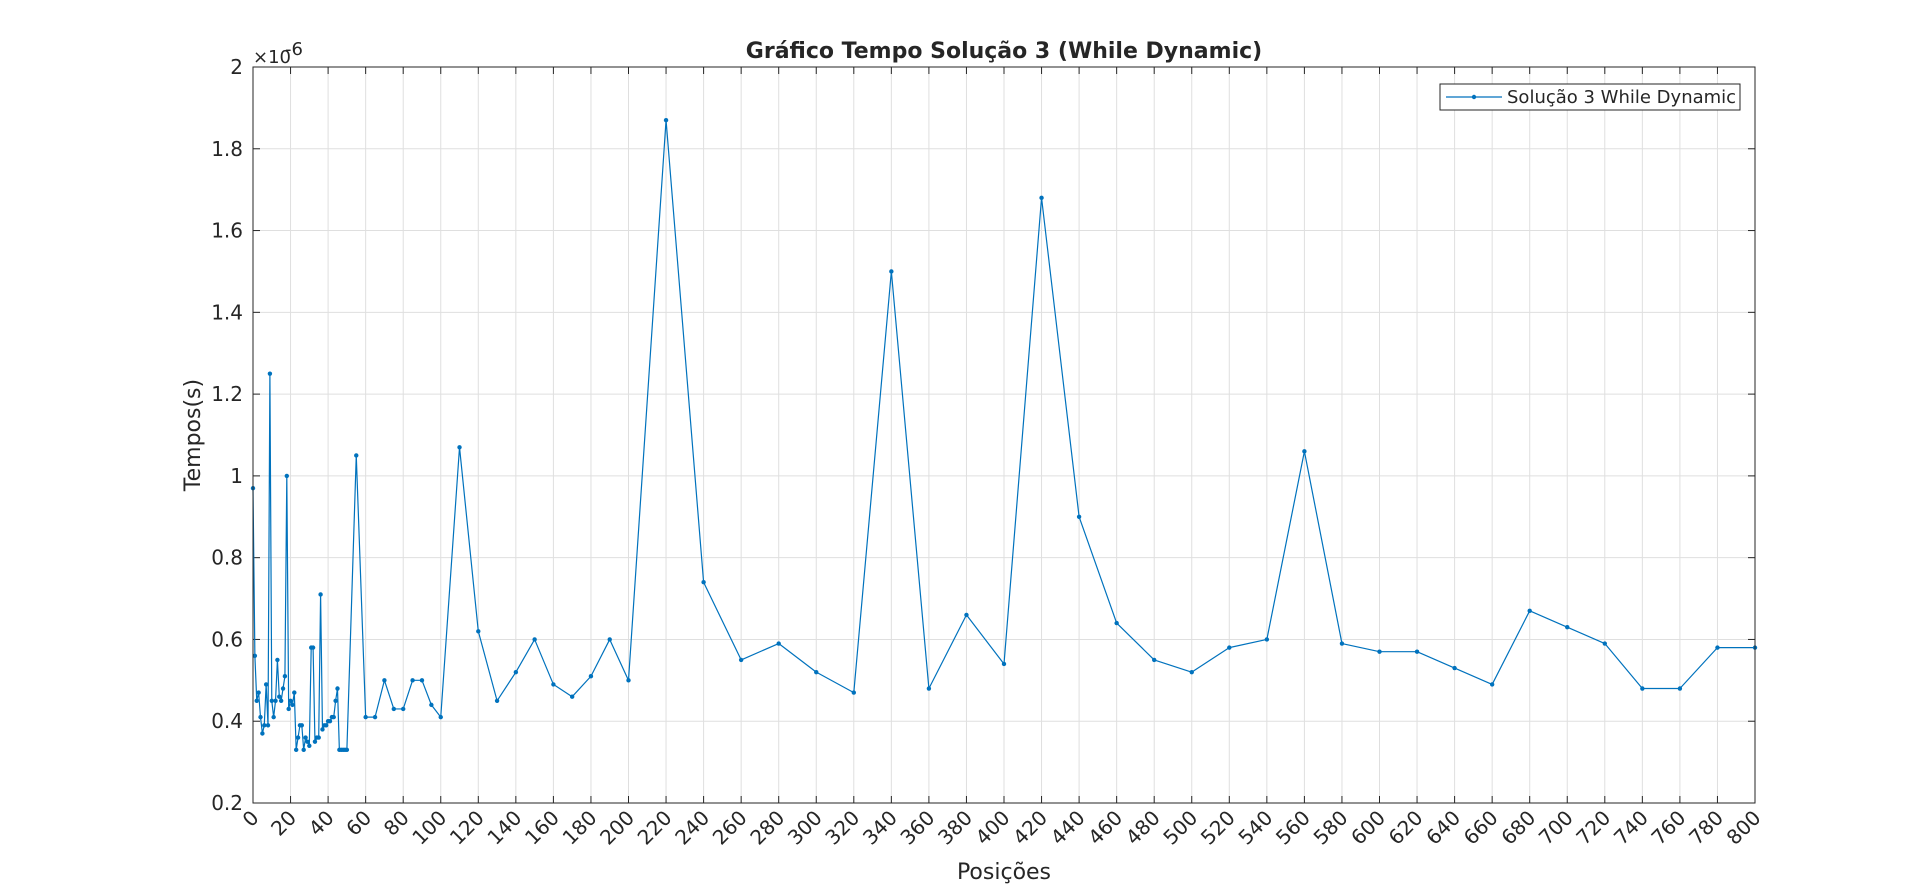  I want to click on y-tick-label: 0.6, so click(227, 639).